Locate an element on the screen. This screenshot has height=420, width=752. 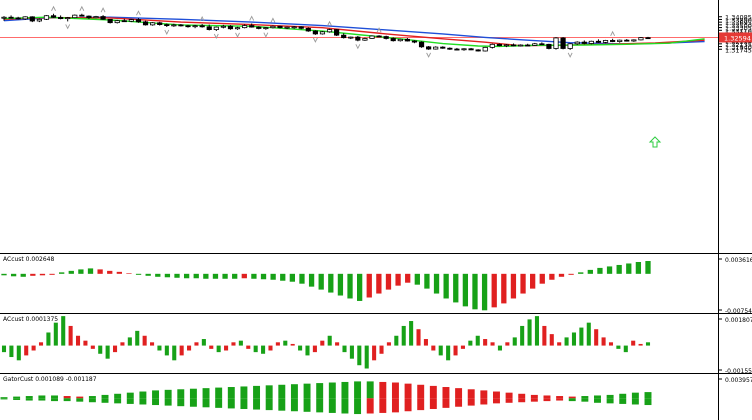
gator-indicator-panel: GatorCust 0.001089 -0.001187 0.003957 is located at coordinates (376, 395).